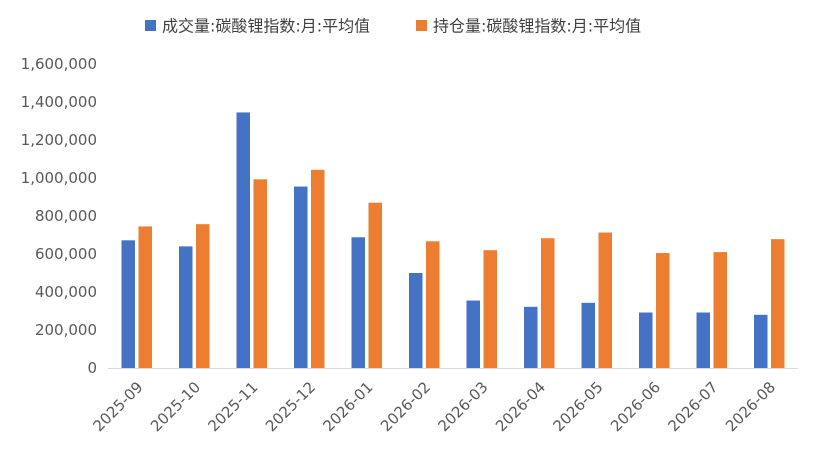 The width and height of the screenshot is (820, 470). Describe the element at coordinates (59, 178) in the screenshot. I see `y-tick-label: 1,000,000` at that location.